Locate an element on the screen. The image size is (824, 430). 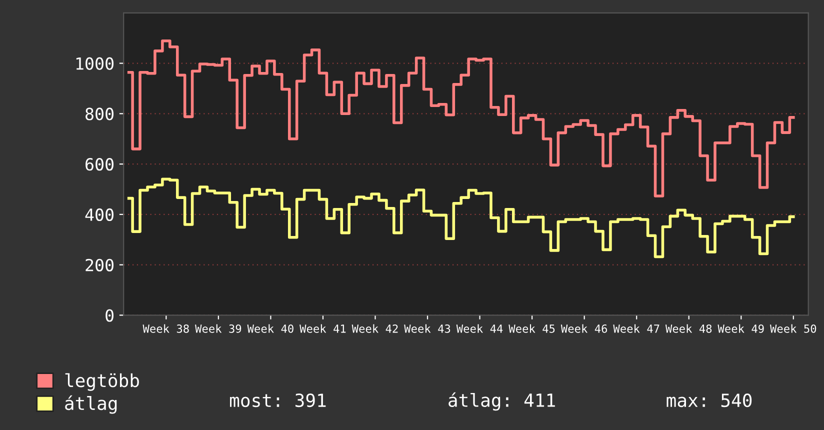
x-tick-label: Week 38 is located at coordinates (165, 328).